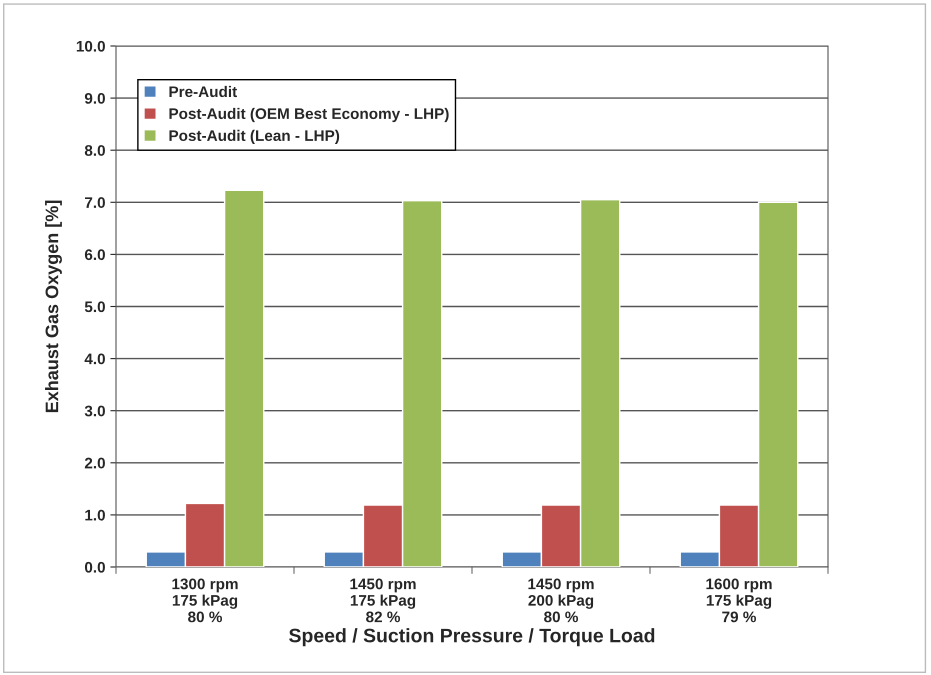 This screenshot has height=675, width=931. Describe the element at coordinates (471, 637) in the screenshot. I see `x-axis-title: Speed / Suction Pressure / Torque Load` at that location.